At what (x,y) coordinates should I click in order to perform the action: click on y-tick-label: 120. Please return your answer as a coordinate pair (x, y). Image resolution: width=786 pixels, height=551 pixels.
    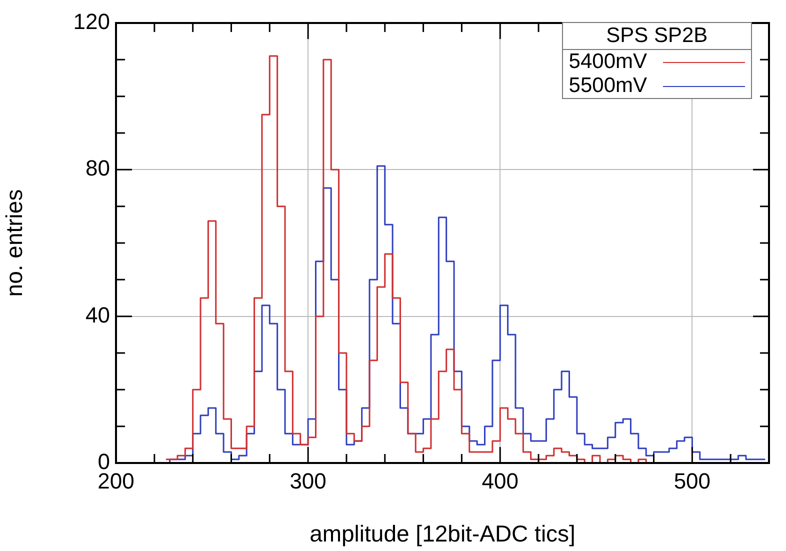
    Looking at the image, I should click on (91, 21).